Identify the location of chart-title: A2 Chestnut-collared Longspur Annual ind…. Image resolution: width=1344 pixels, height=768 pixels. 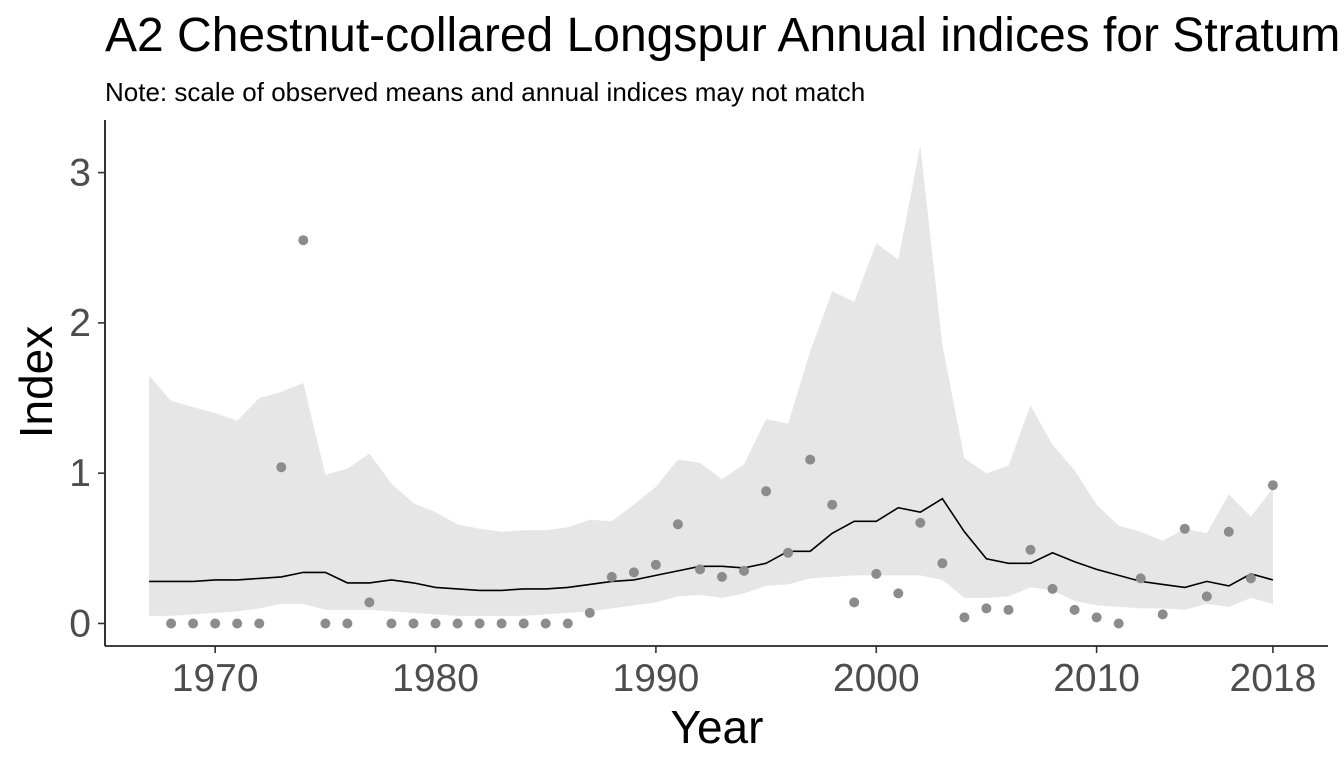
(723, 35).